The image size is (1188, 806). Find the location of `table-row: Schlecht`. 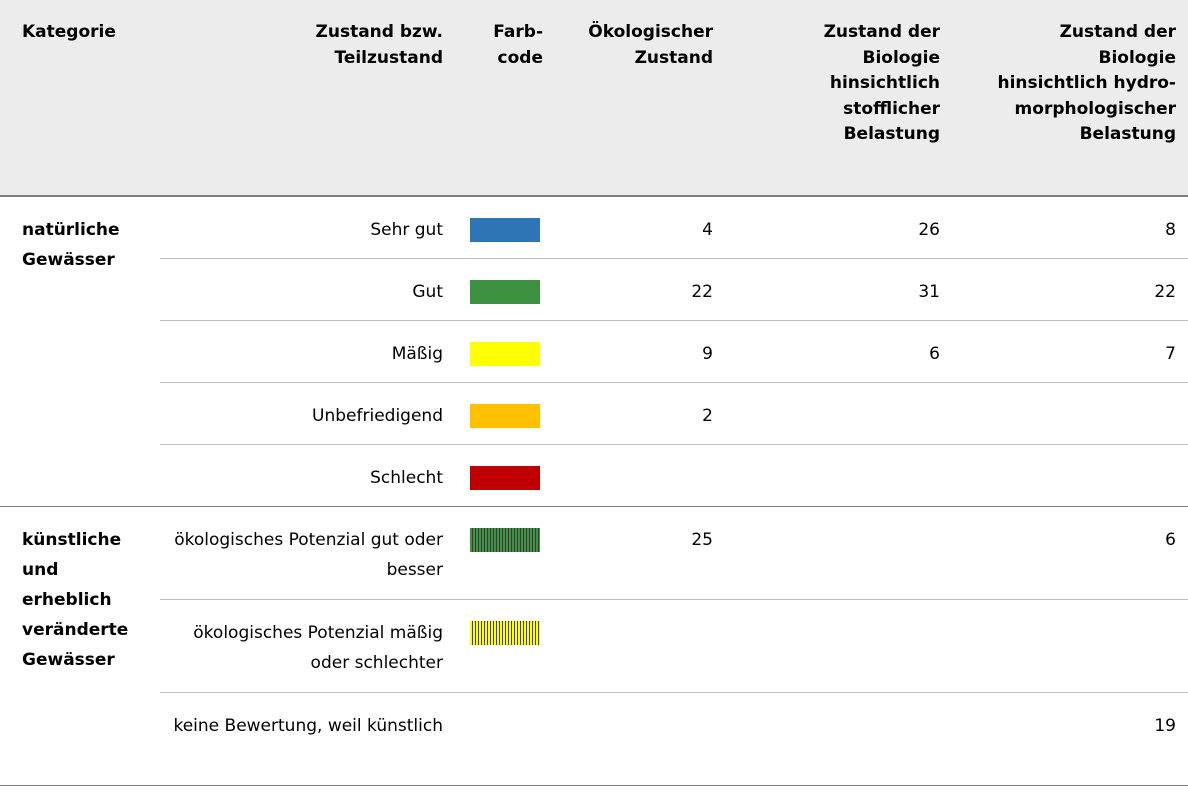

table-row: Schlecht is located at coordinates (594, 475).